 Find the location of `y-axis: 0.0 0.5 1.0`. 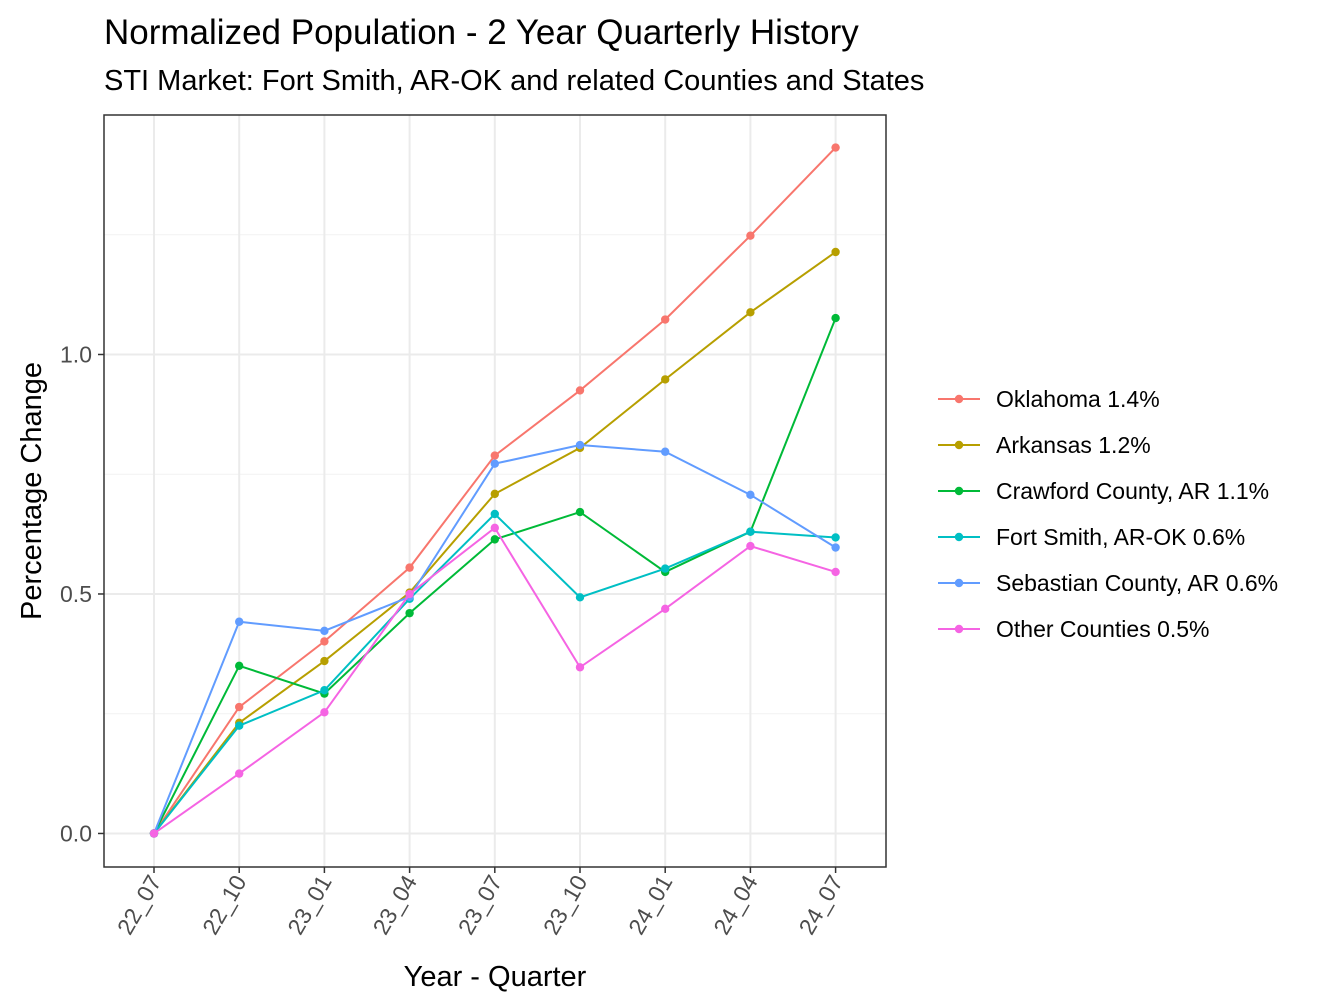

y-axis: 0.0 0.5 1.0 is located at coordinates (82, 593).